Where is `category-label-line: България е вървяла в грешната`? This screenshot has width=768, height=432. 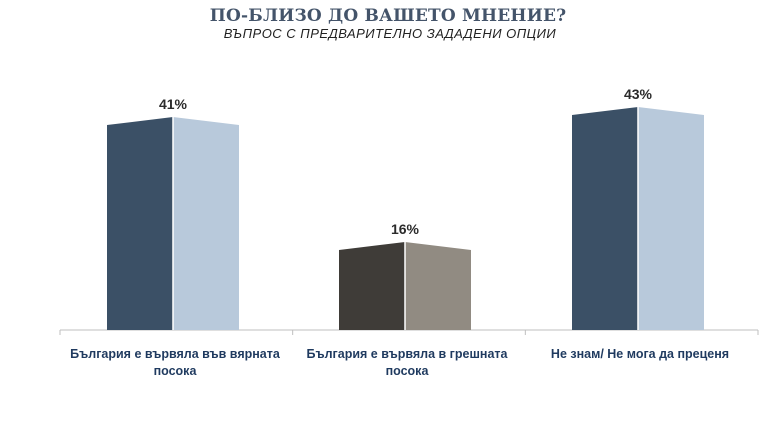 category-label-line: България е вървяла в грешната is located at coordinates (408, 354).